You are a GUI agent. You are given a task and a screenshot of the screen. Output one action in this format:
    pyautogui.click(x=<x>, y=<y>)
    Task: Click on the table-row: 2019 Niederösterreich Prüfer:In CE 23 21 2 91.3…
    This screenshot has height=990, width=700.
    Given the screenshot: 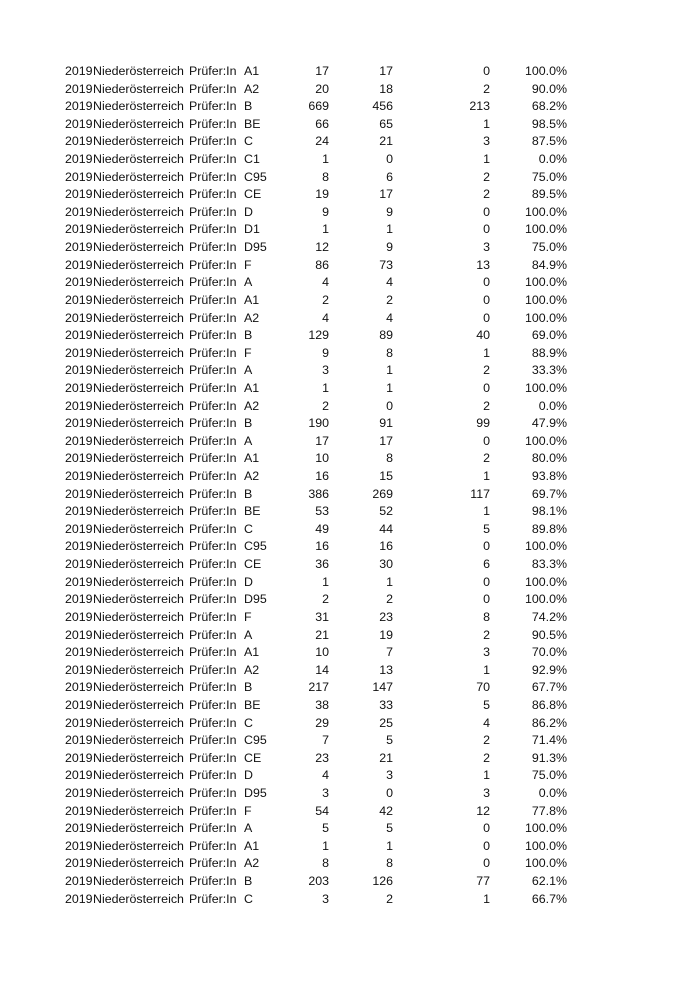 What is the action you would take?
    pyautogui.click(x=350, y=759)
    